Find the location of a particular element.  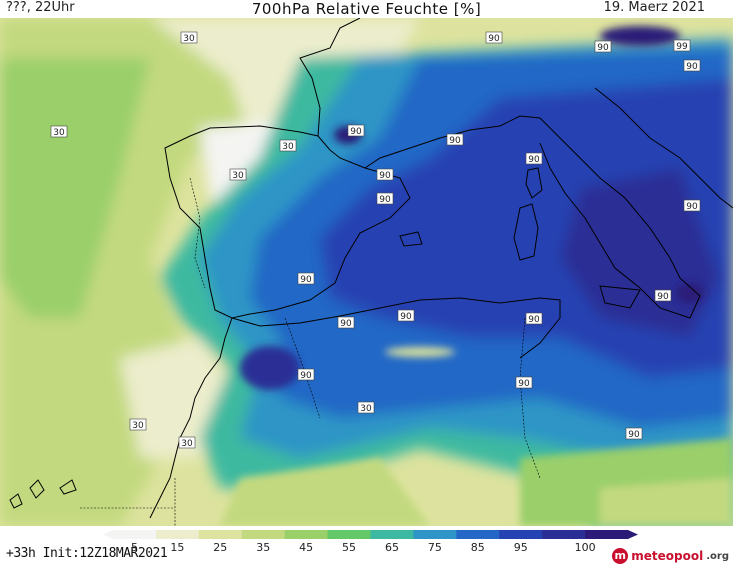

colorbar-labels: 5 15 25 35 45 55 65 75 85 95 100 is located at coordinates (363, 547).